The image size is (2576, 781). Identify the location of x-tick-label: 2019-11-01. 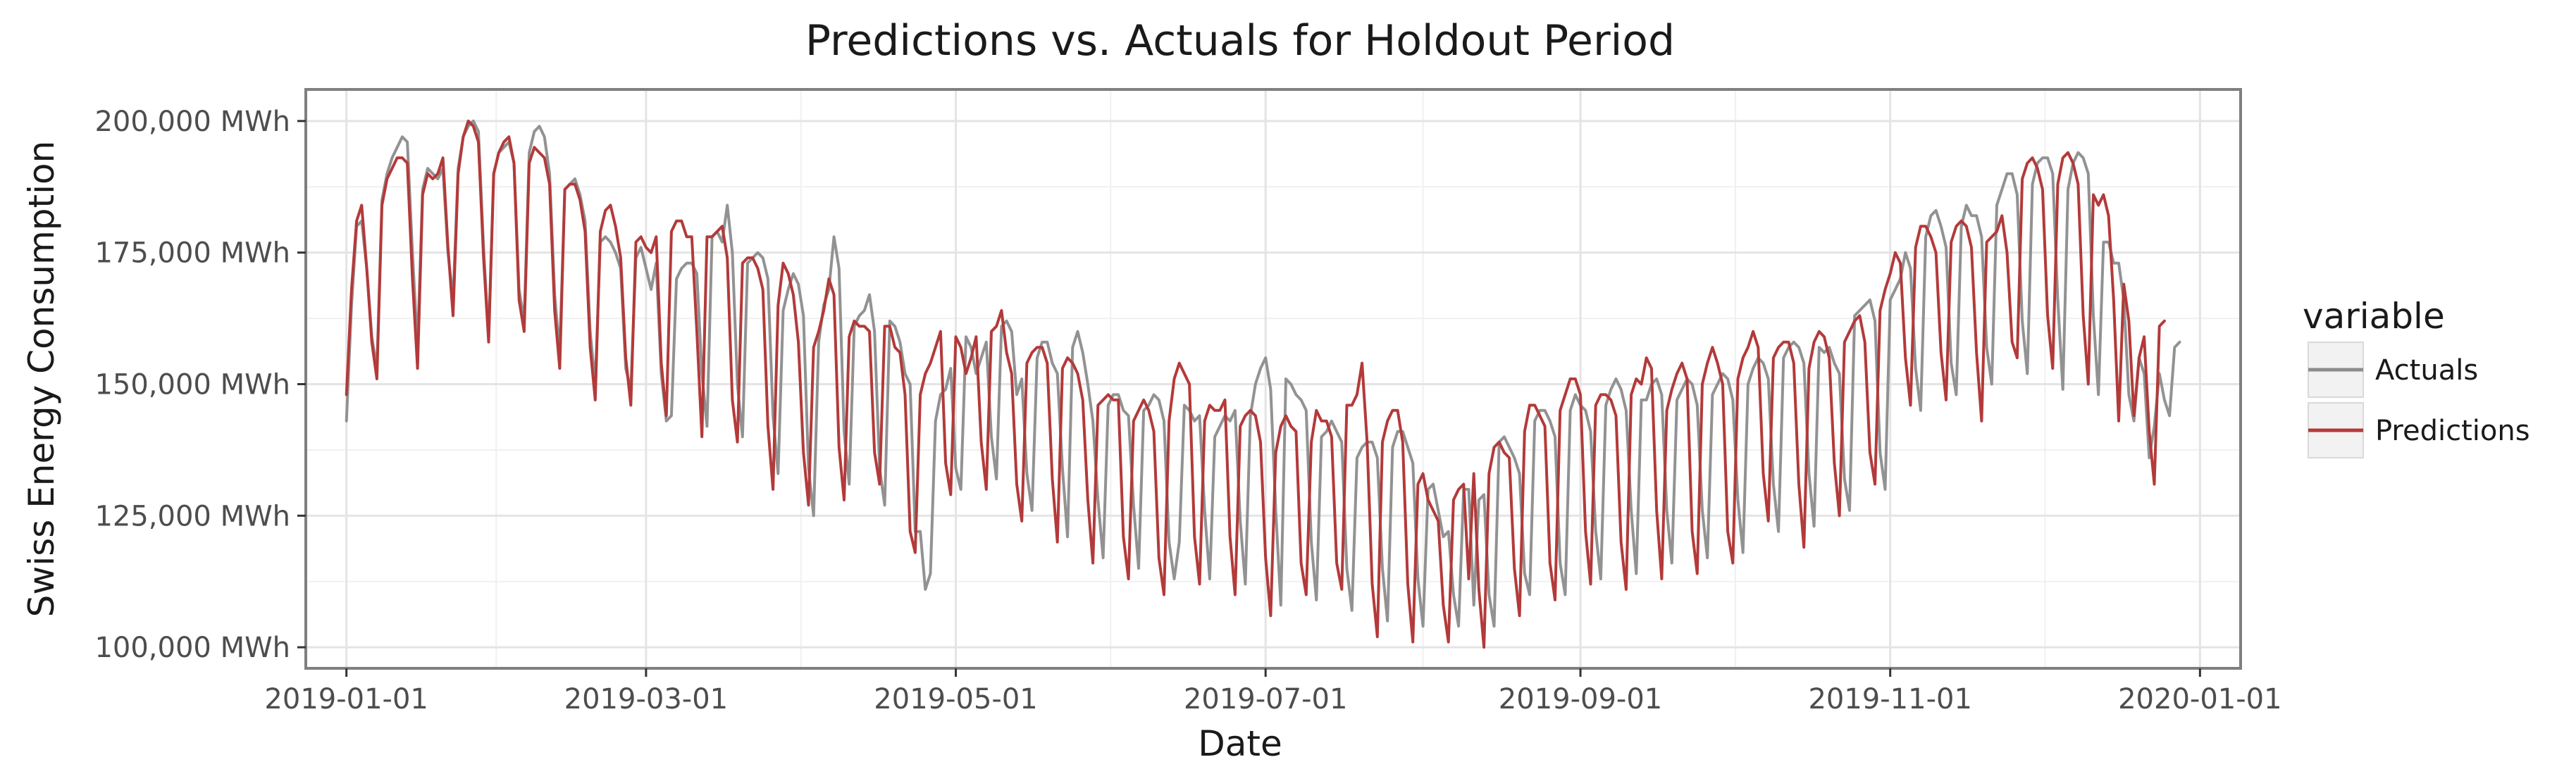
(1889, 699).